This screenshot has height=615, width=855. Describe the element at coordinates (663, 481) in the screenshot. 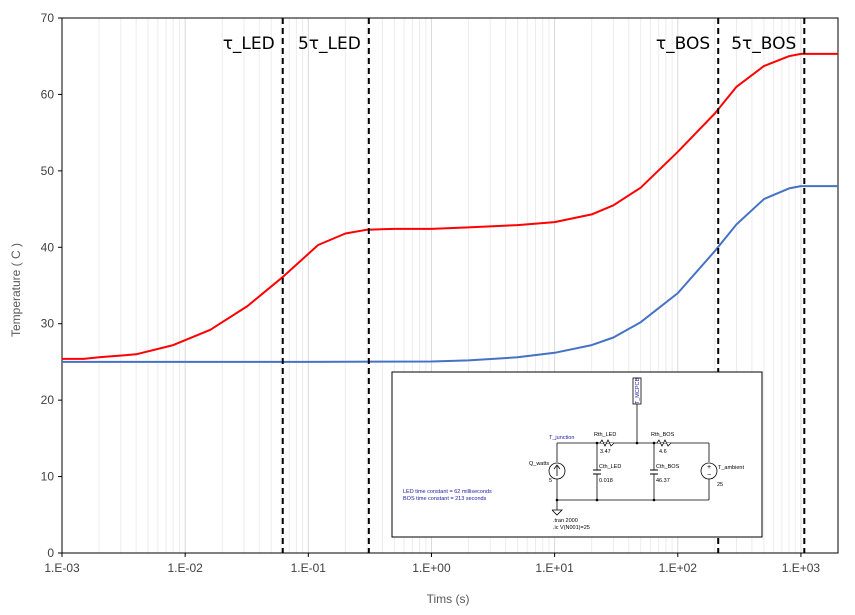

I see `value-cth-bos: 46.37` at that location.